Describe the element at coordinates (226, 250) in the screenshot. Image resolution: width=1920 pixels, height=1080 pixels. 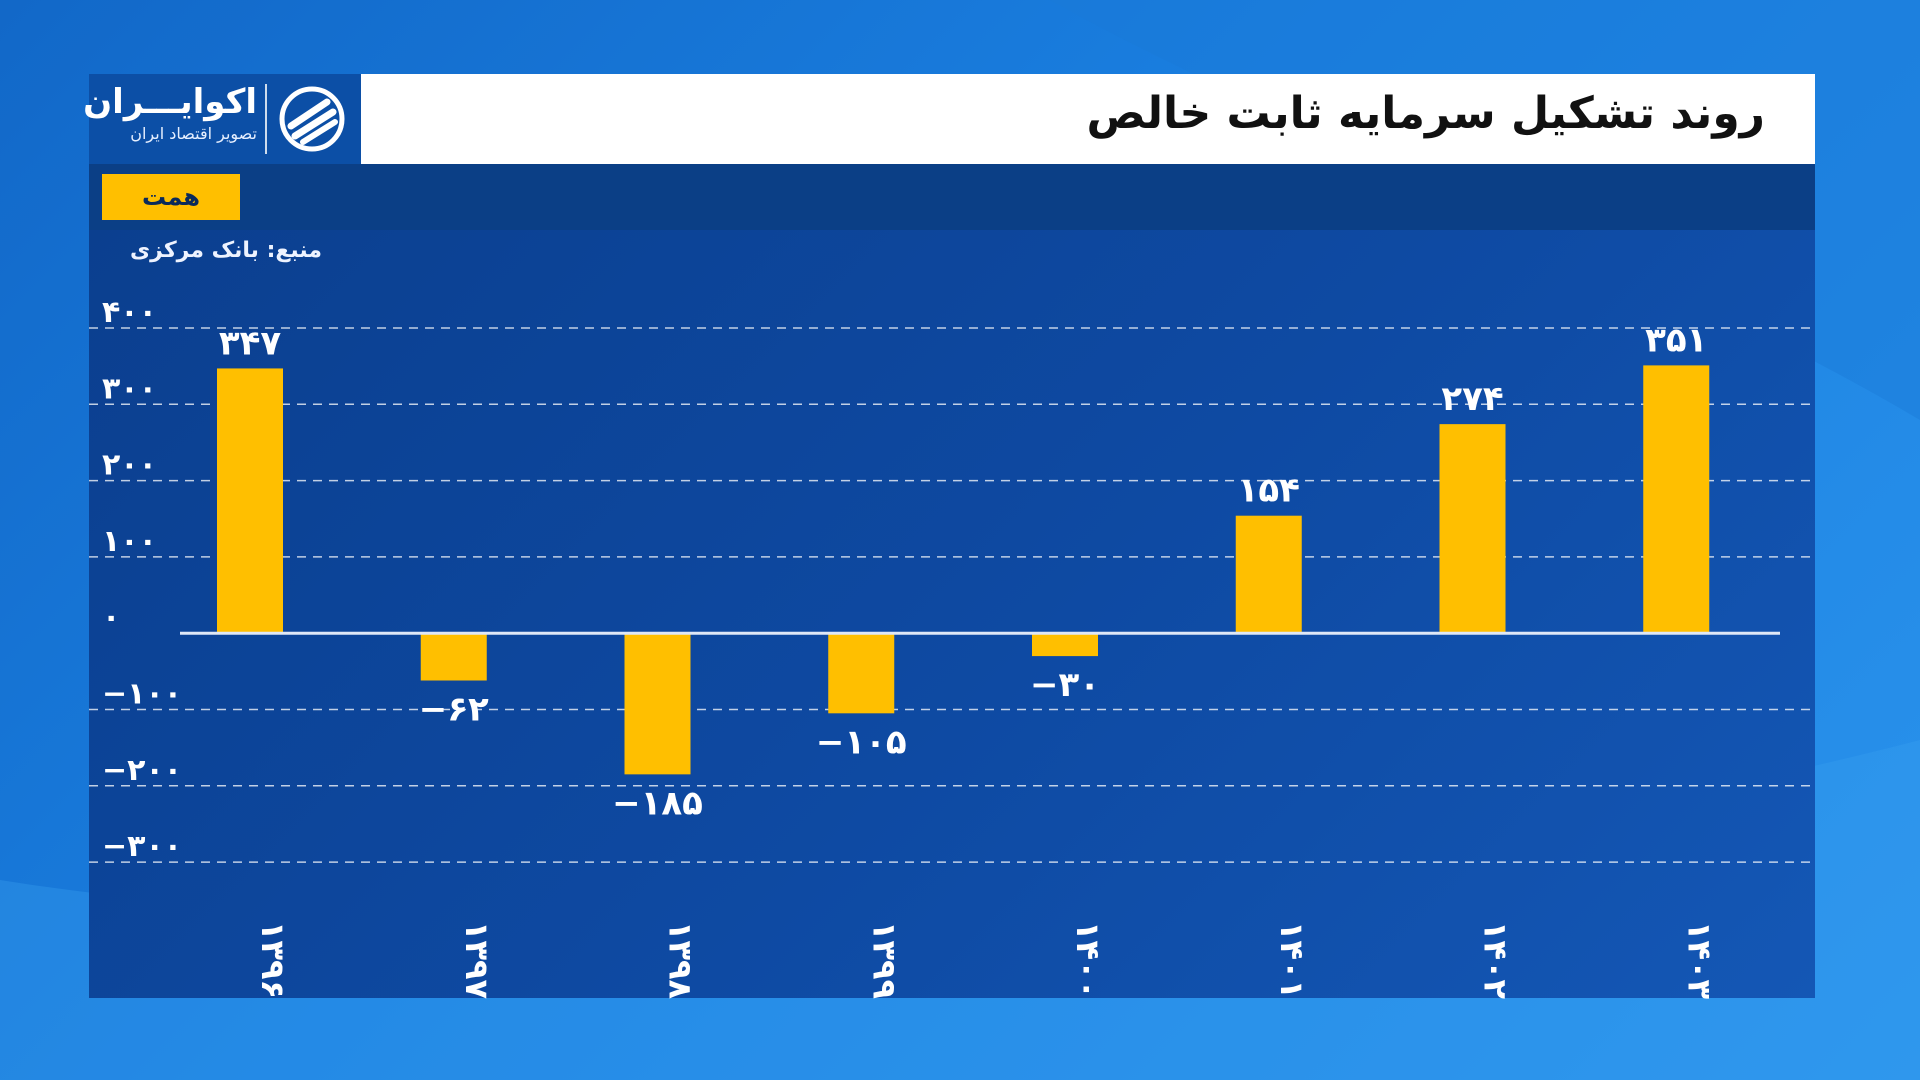
I see `source-note: منبع: بانک مرکزی` at that location.